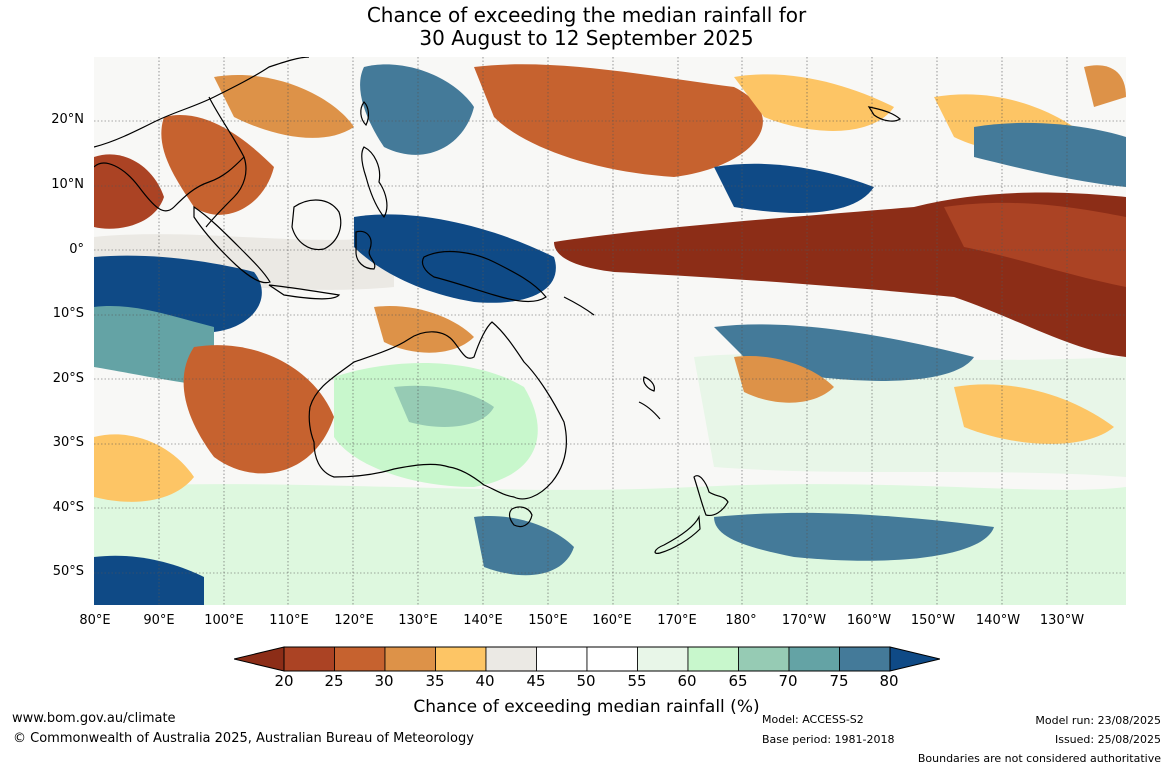 The height and width of the screenshot is (770, 1173). Describe the element at coordinates (804, 620) in the screenshot. I see `lon-label-170w: 170°W` at that location.